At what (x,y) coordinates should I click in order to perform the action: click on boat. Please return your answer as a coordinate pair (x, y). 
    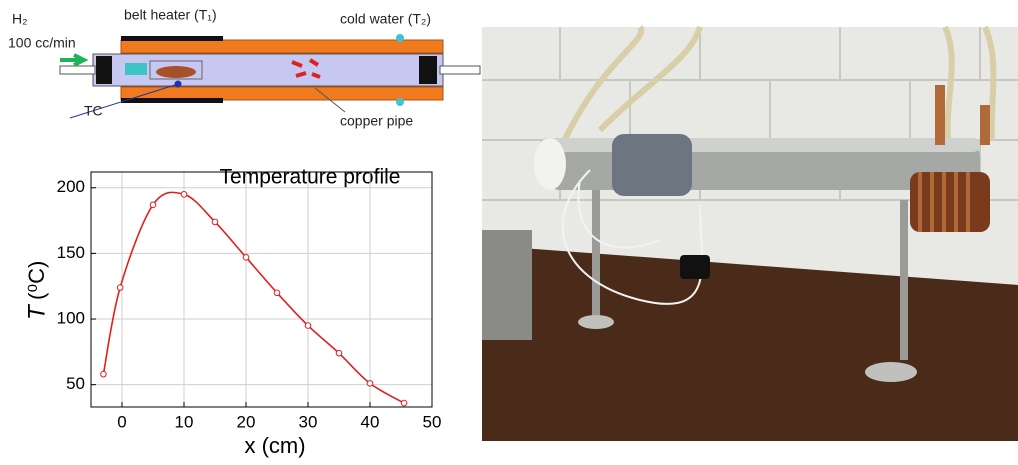
    Looking at the image, I should click on (176, 70).